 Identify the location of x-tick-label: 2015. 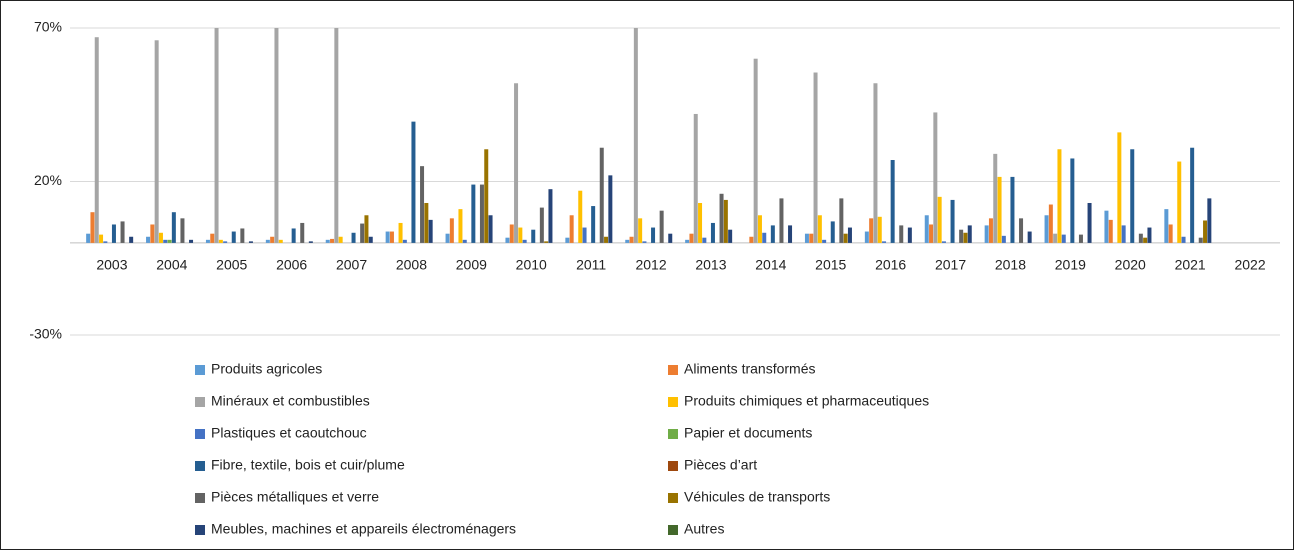
(830, 265).